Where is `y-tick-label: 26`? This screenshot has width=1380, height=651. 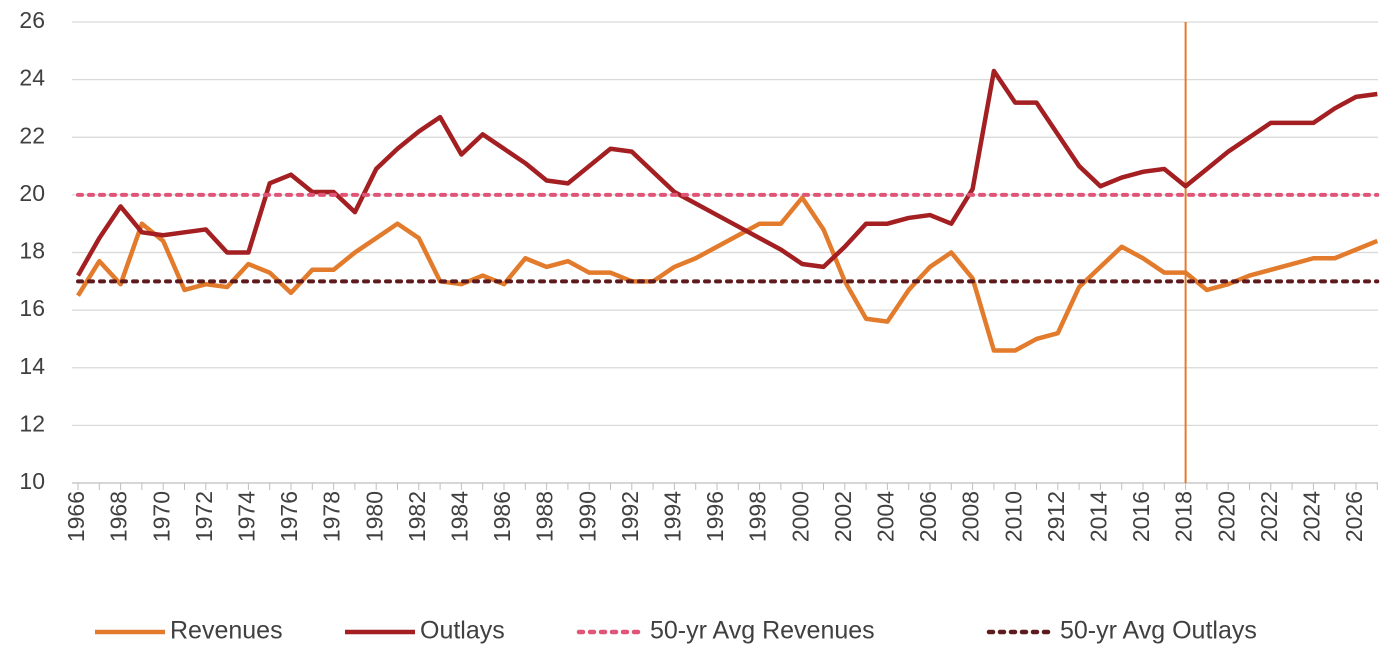
y-tick-label: 26 is located at coordinates (32, 20).